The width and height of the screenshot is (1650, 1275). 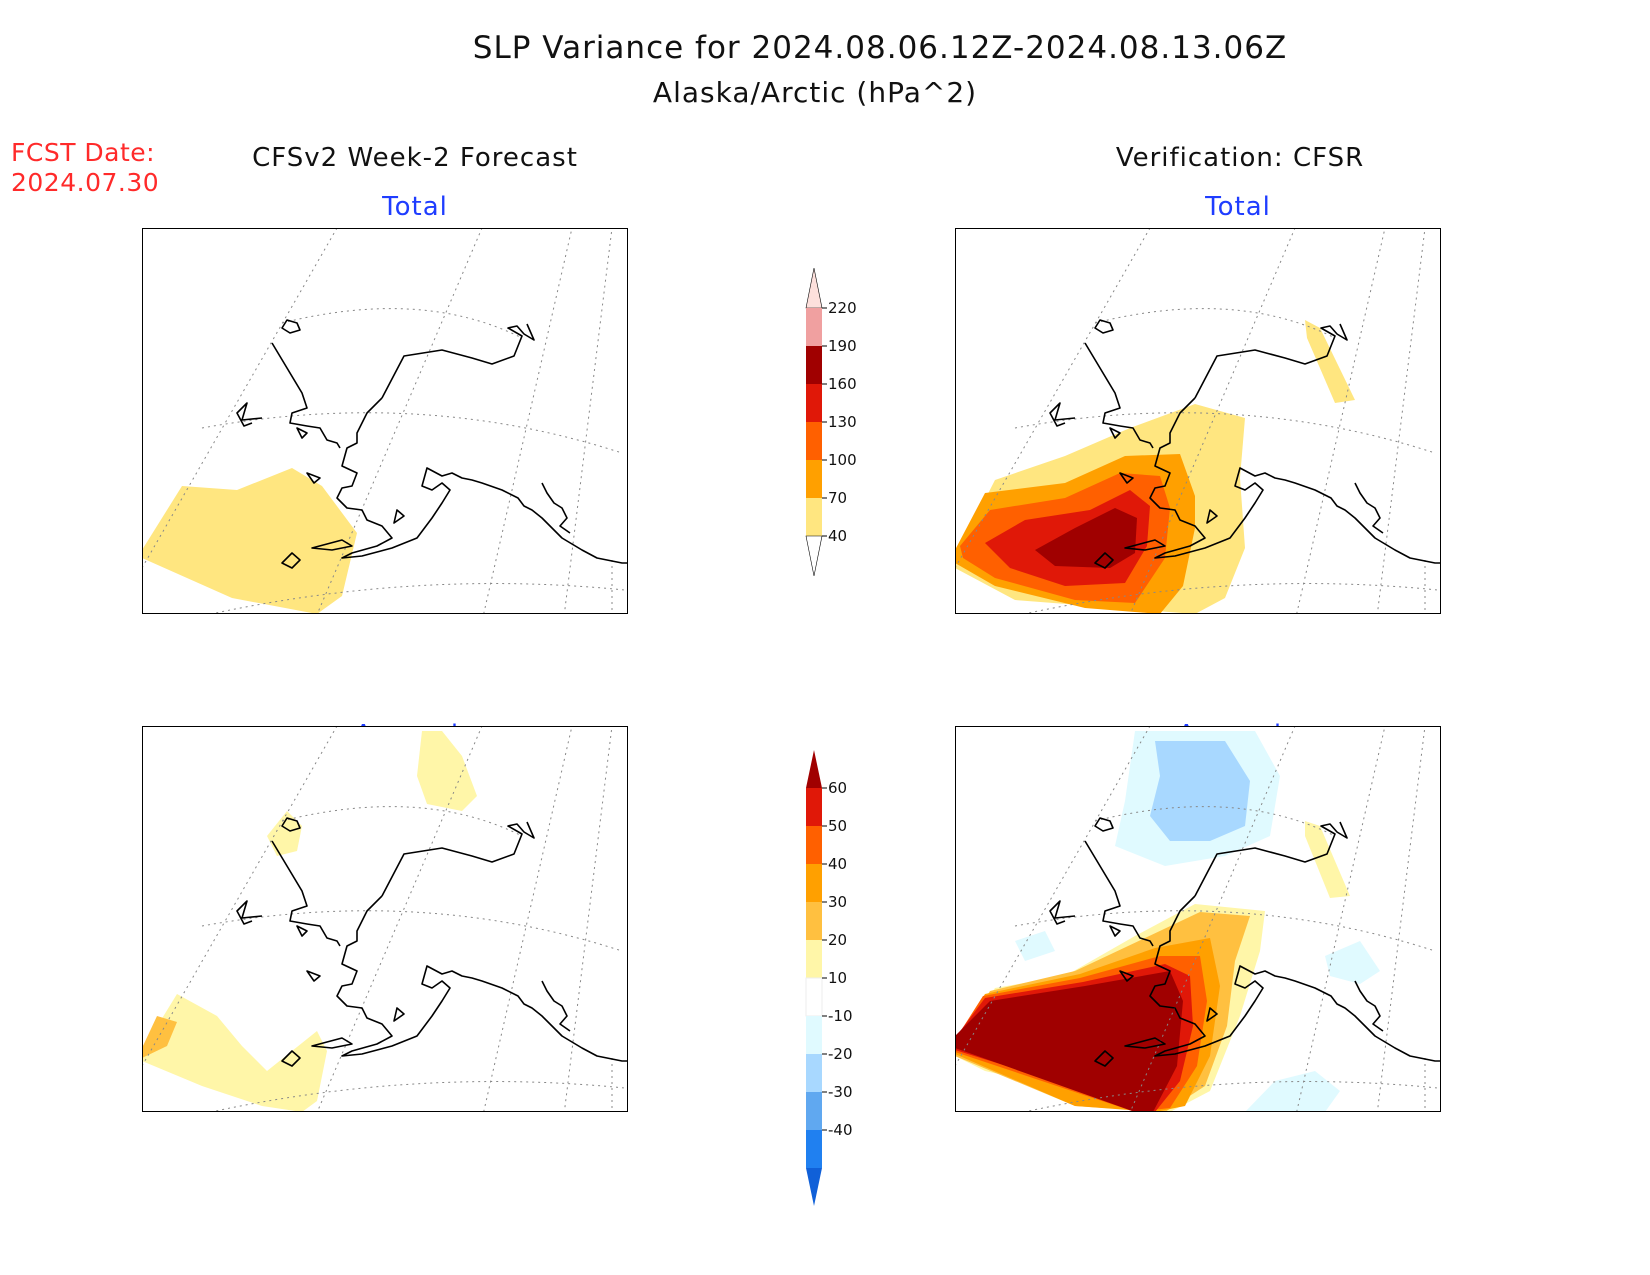 I want to click on colorbar-anomaly-tick-label: 60, so click(x=837, y=788).